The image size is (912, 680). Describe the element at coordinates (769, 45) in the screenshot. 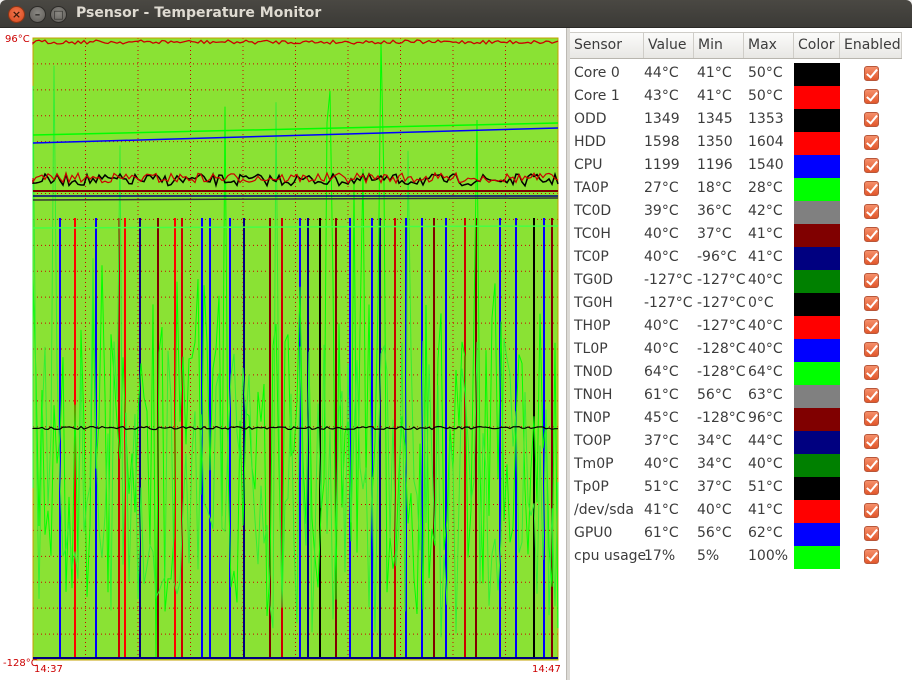

I see `column-header-max: Max` at that location.